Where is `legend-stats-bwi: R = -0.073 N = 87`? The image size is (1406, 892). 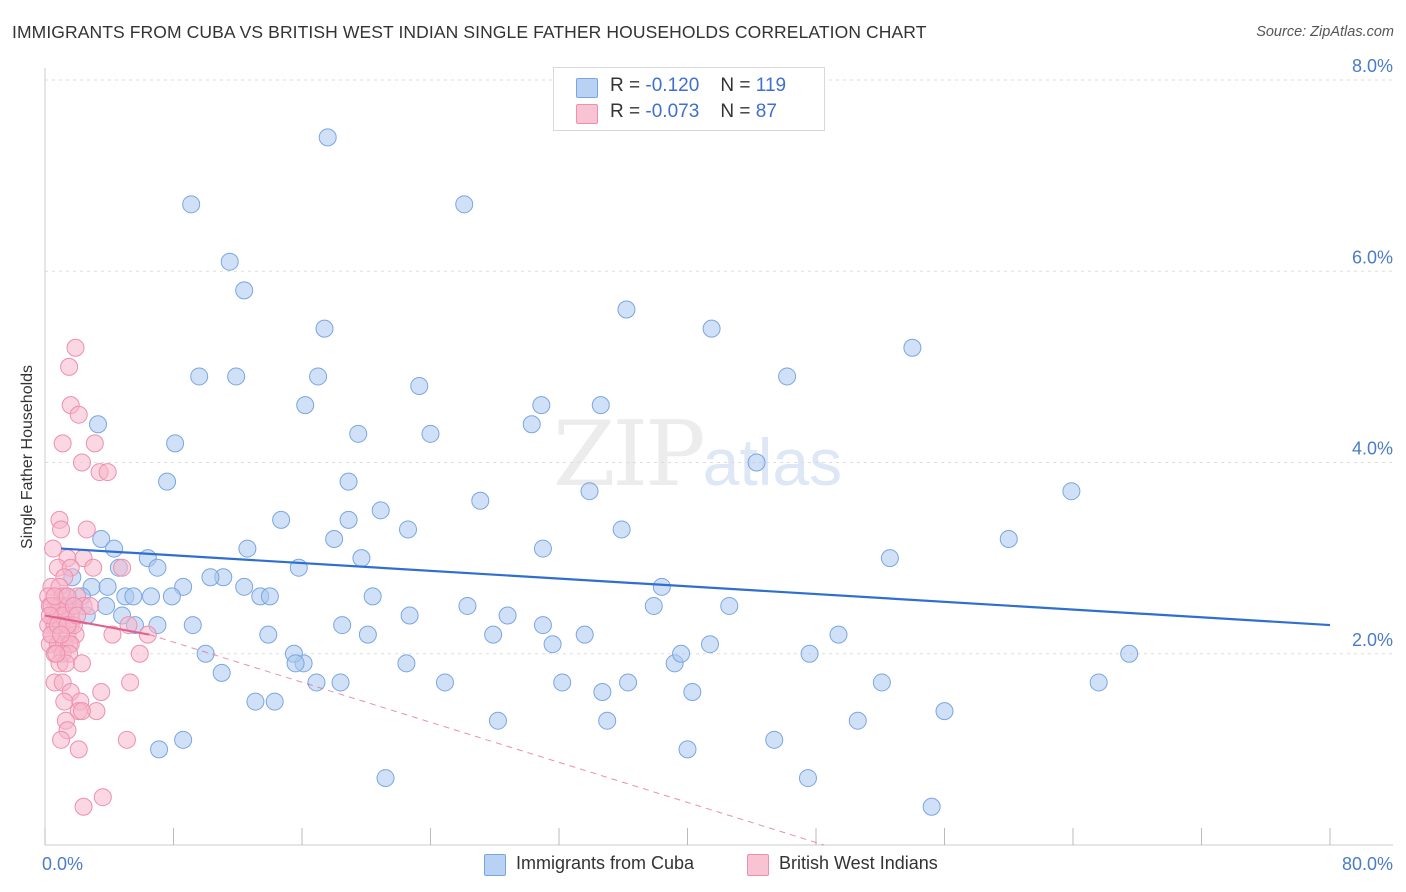 legend-stats-bwi: R = -0.073 N = 87 is located at coordinates (693, 112).